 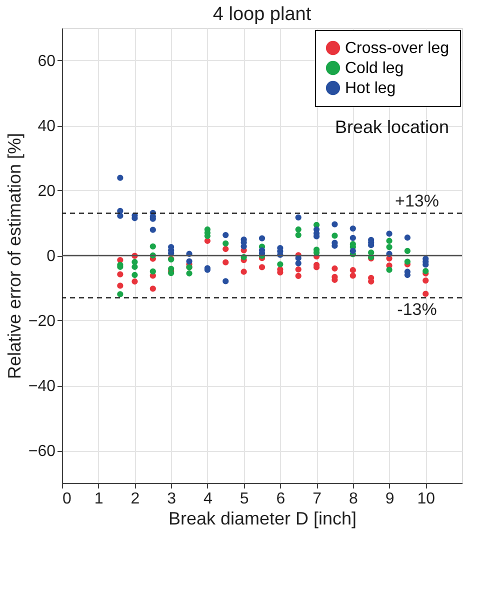 What do you see at coordinates (208, 499) in the screenshot?
I see `x-tick-label: 4` at bounding box center [208, 499].